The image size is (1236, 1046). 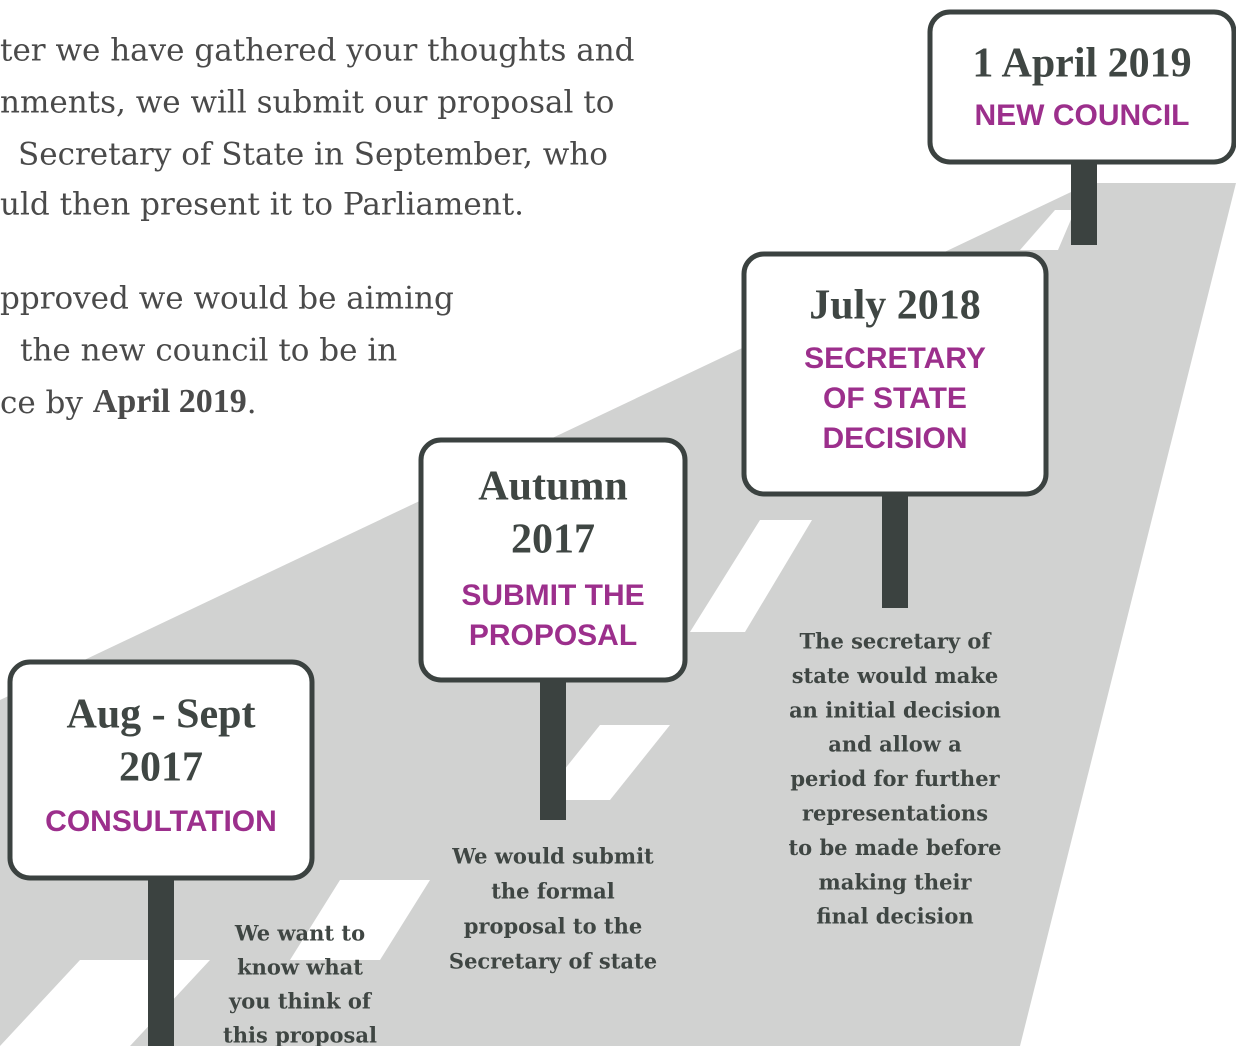 What do you see at coordinates (208, 351) in the screenshot?
I see `intro-line: the new council to be in` at bounding box center [208, 351].